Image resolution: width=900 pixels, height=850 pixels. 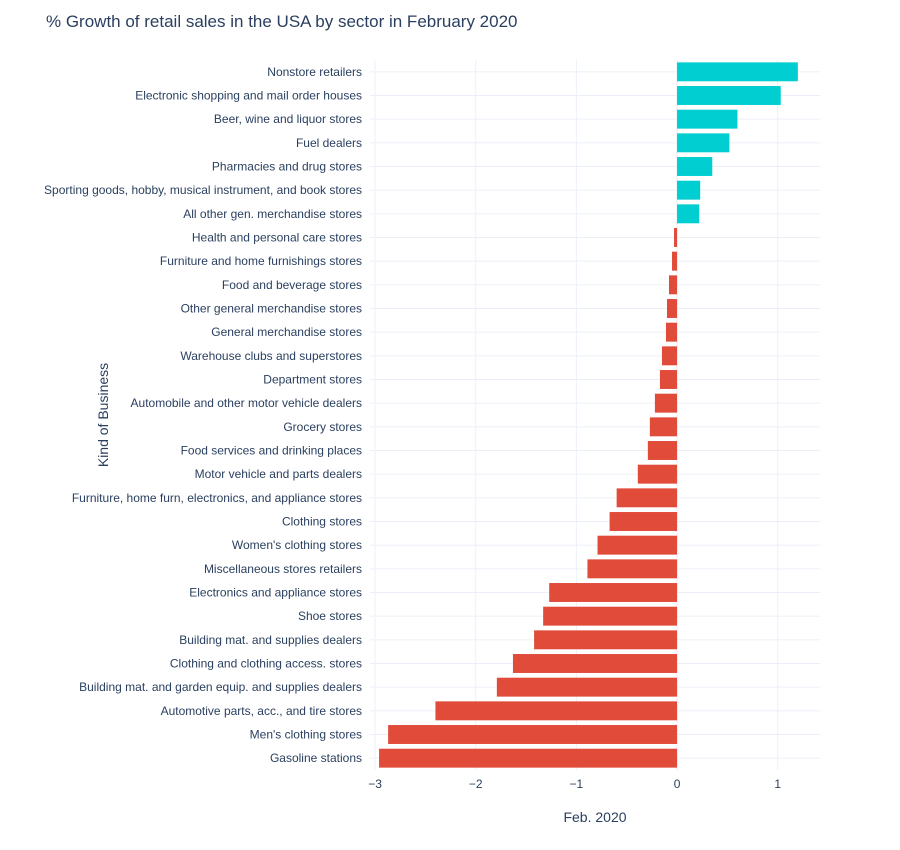 What do you see at coordinates (594, 817) in the screenshot?
I see `x-axis-title: Feb. 2020` at bounding box center [594, 817].